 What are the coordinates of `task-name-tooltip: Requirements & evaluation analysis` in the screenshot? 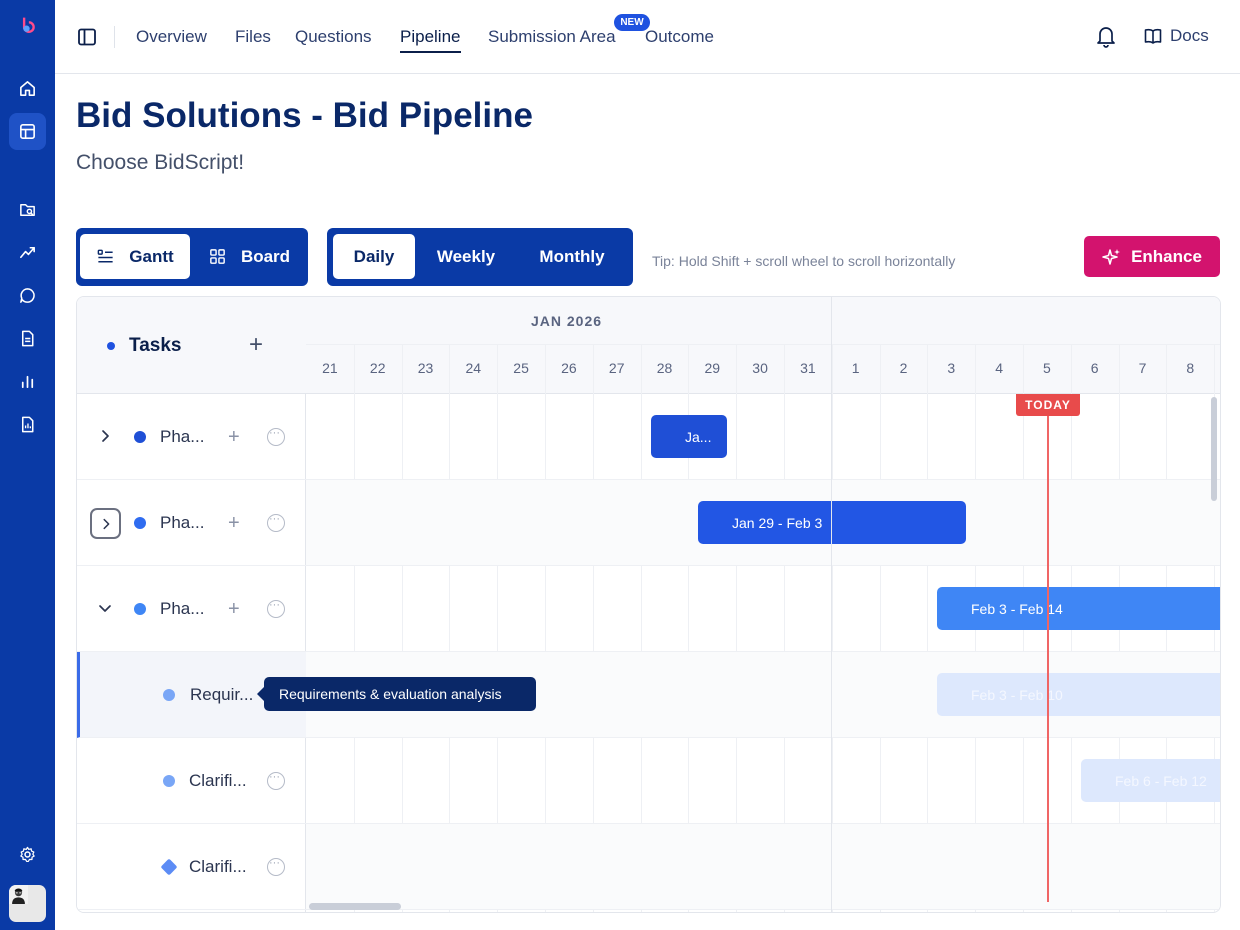 It's located at (396, 694).